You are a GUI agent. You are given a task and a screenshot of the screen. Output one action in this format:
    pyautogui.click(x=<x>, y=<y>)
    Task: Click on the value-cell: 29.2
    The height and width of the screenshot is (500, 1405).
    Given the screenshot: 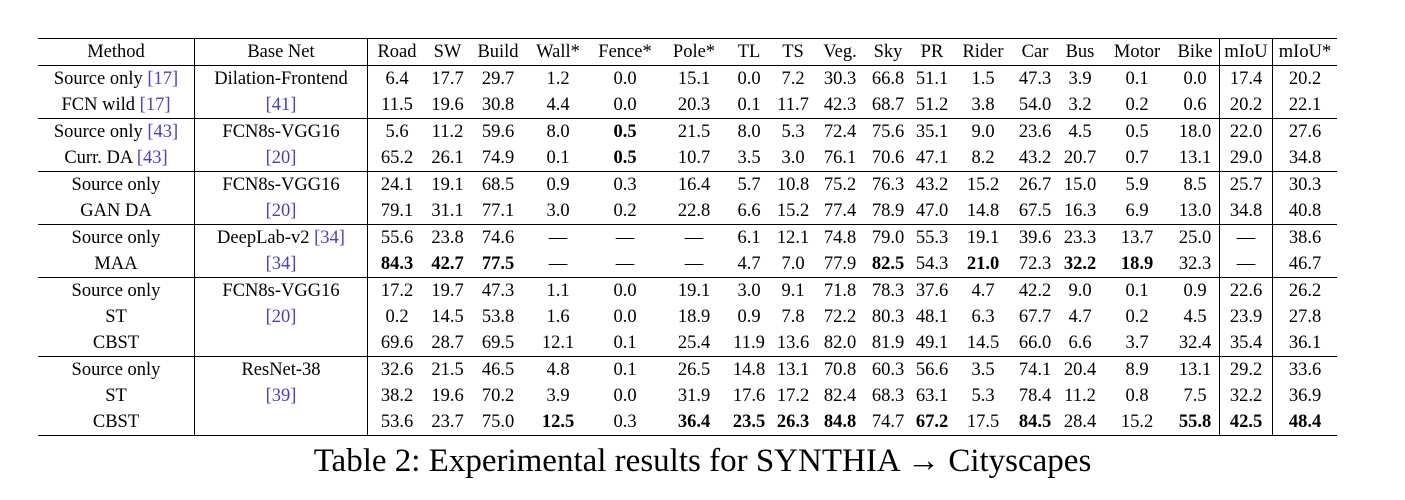 What is the action you would take?
    pyautogui.click(x=1246, y=369)
    